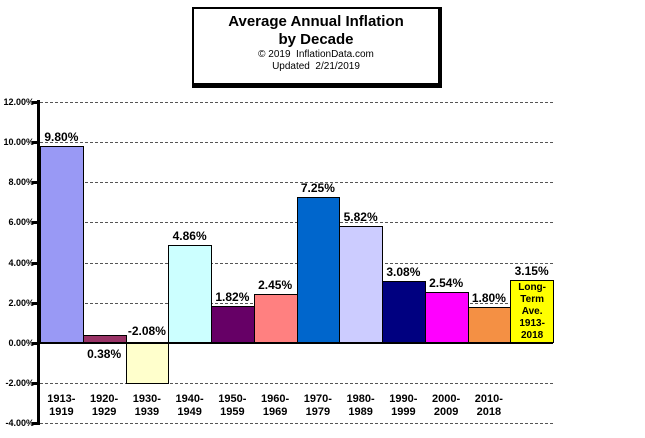 The height and width of the screenshot is (438, 645). Describe the element at coordinates (232, 405) in the screenshot. I see `x-tick-label: 1950- 1959` at that location.